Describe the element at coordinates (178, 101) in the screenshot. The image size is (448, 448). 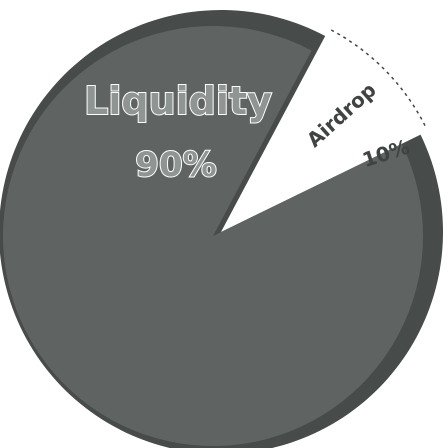
I see `slice-label-liquidity: Liquidity` at that location.